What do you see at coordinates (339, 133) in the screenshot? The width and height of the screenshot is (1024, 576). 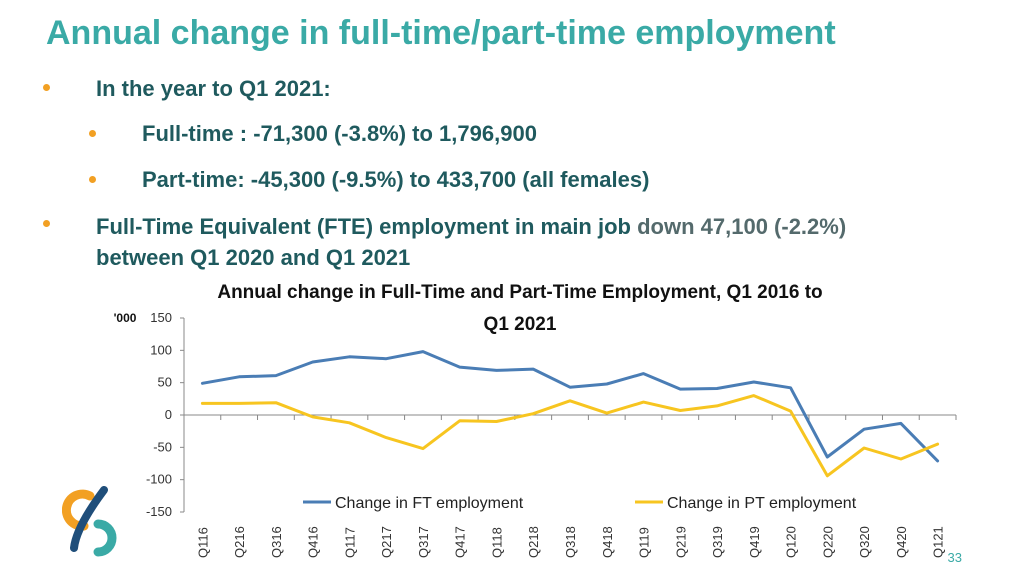 I see `bullet-full-time: Full-time : -71,300 (-3.8%) to 1,796,900` at bounding box center [339, 133].